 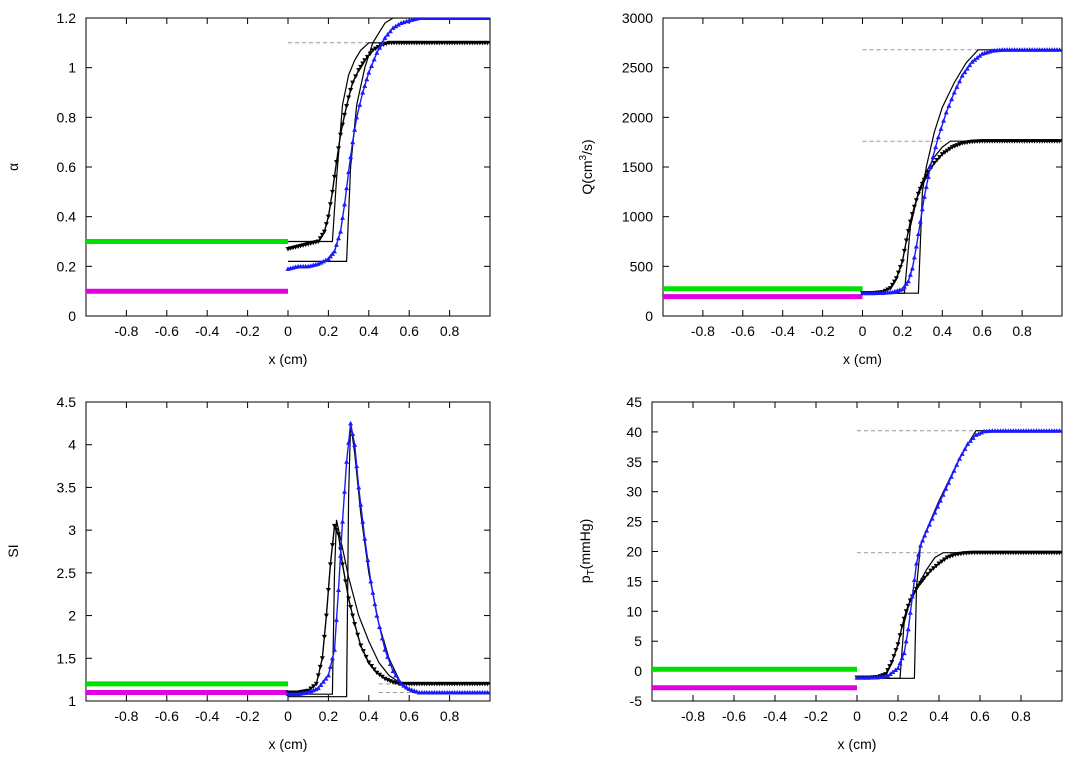 What do you see at coordinates (634, 492) in the screenshot?
I see `y-tick-label: 30` at bounding box center [634, 492].